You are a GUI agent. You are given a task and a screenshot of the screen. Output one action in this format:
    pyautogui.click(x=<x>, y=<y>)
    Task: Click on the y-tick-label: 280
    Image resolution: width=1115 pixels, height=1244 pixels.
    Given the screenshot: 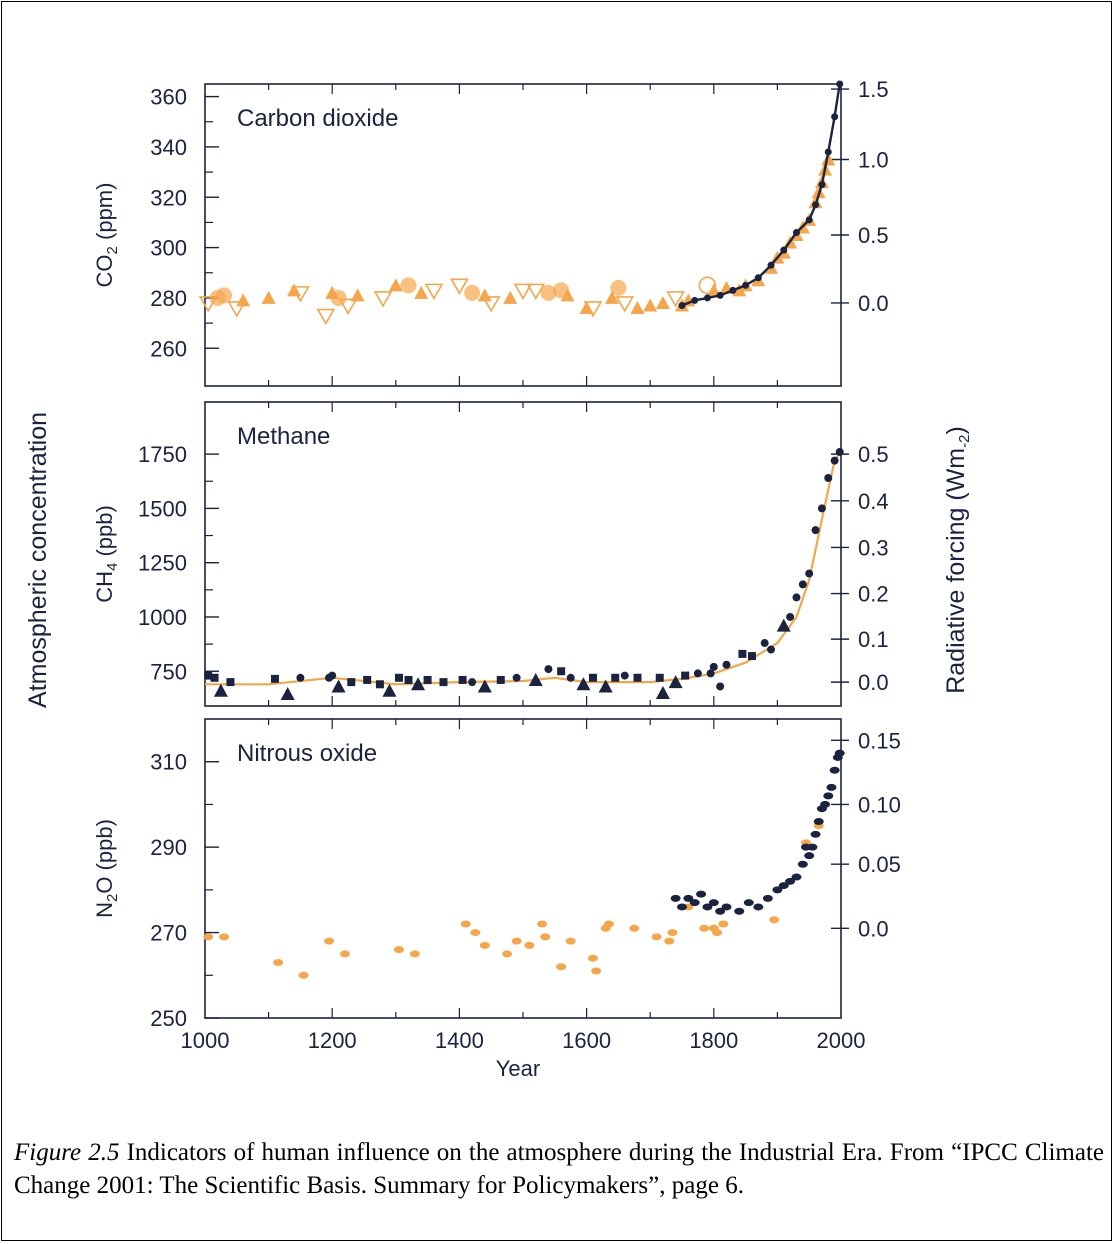 What is the action you would take?
    pyautogui.click(x=168, y=298)
    